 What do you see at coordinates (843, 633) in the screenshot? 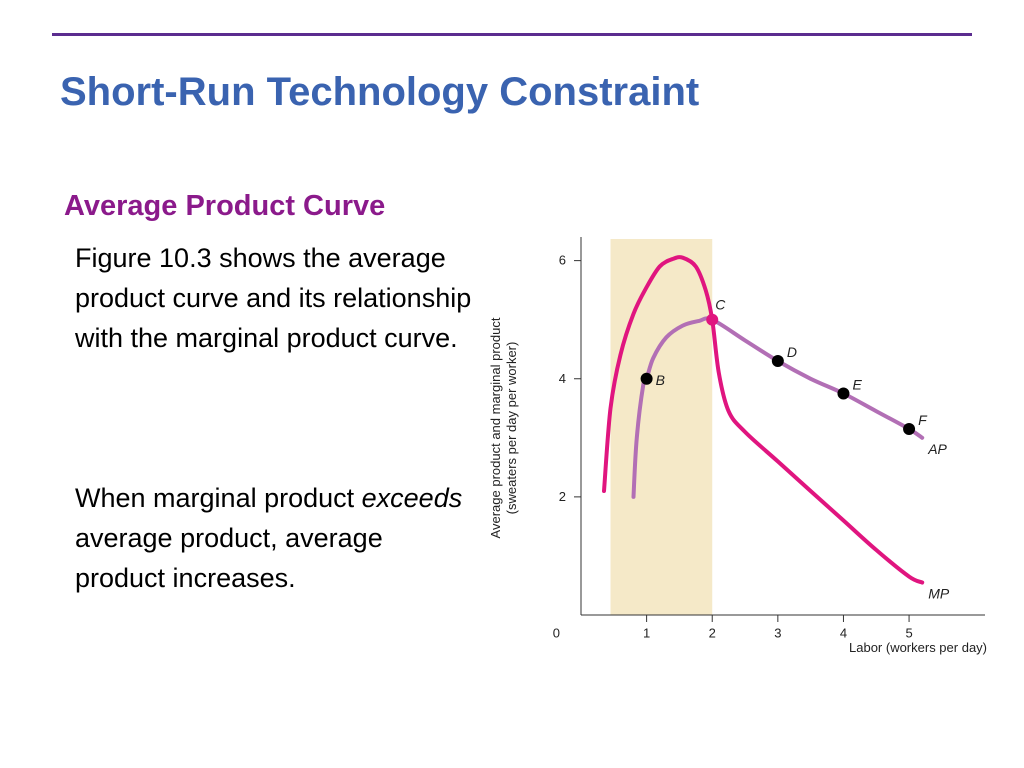
I see `x-tick-label: 4` at bounding box center [843, 633].